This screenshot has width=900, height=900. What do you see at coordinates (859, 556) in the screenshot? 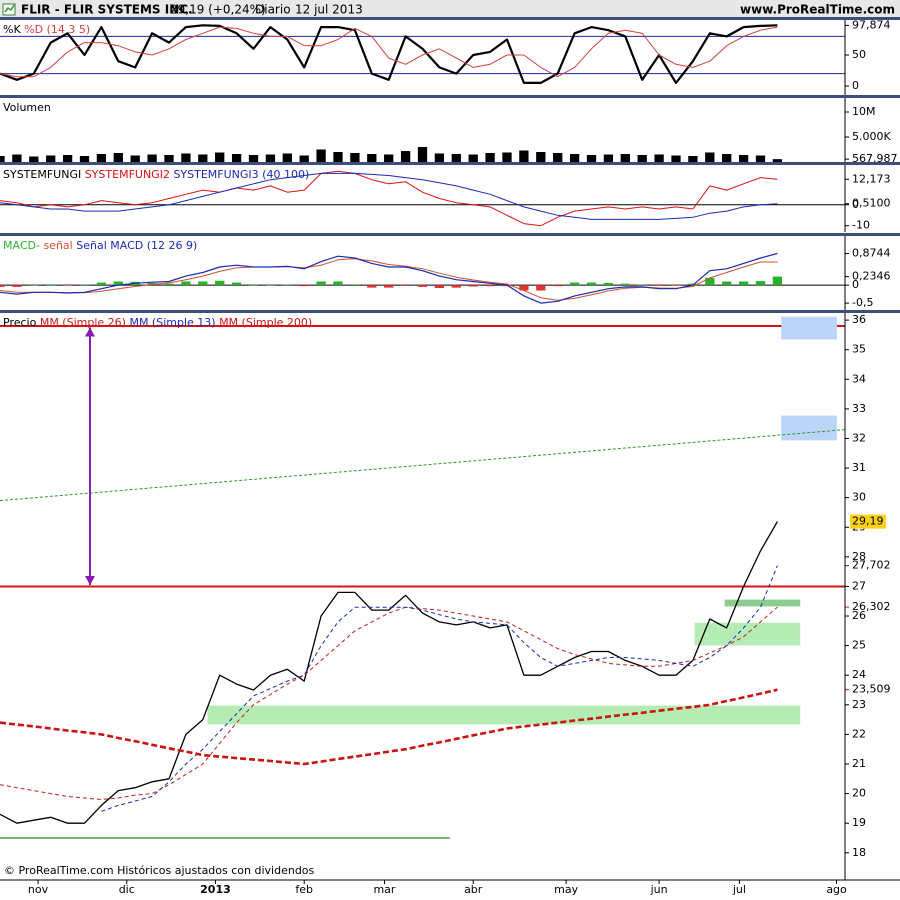
I see `y-tick-label: 28` at bounding box center [859, 556].